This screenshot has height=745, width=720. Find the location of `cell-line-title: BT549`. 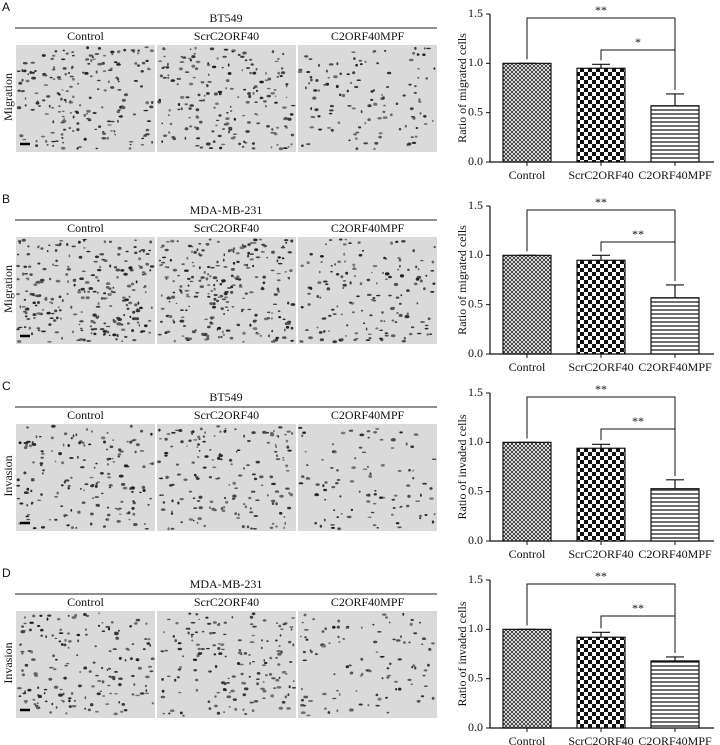

cell-line-title: BT549 is located at coordinates (225, 18).